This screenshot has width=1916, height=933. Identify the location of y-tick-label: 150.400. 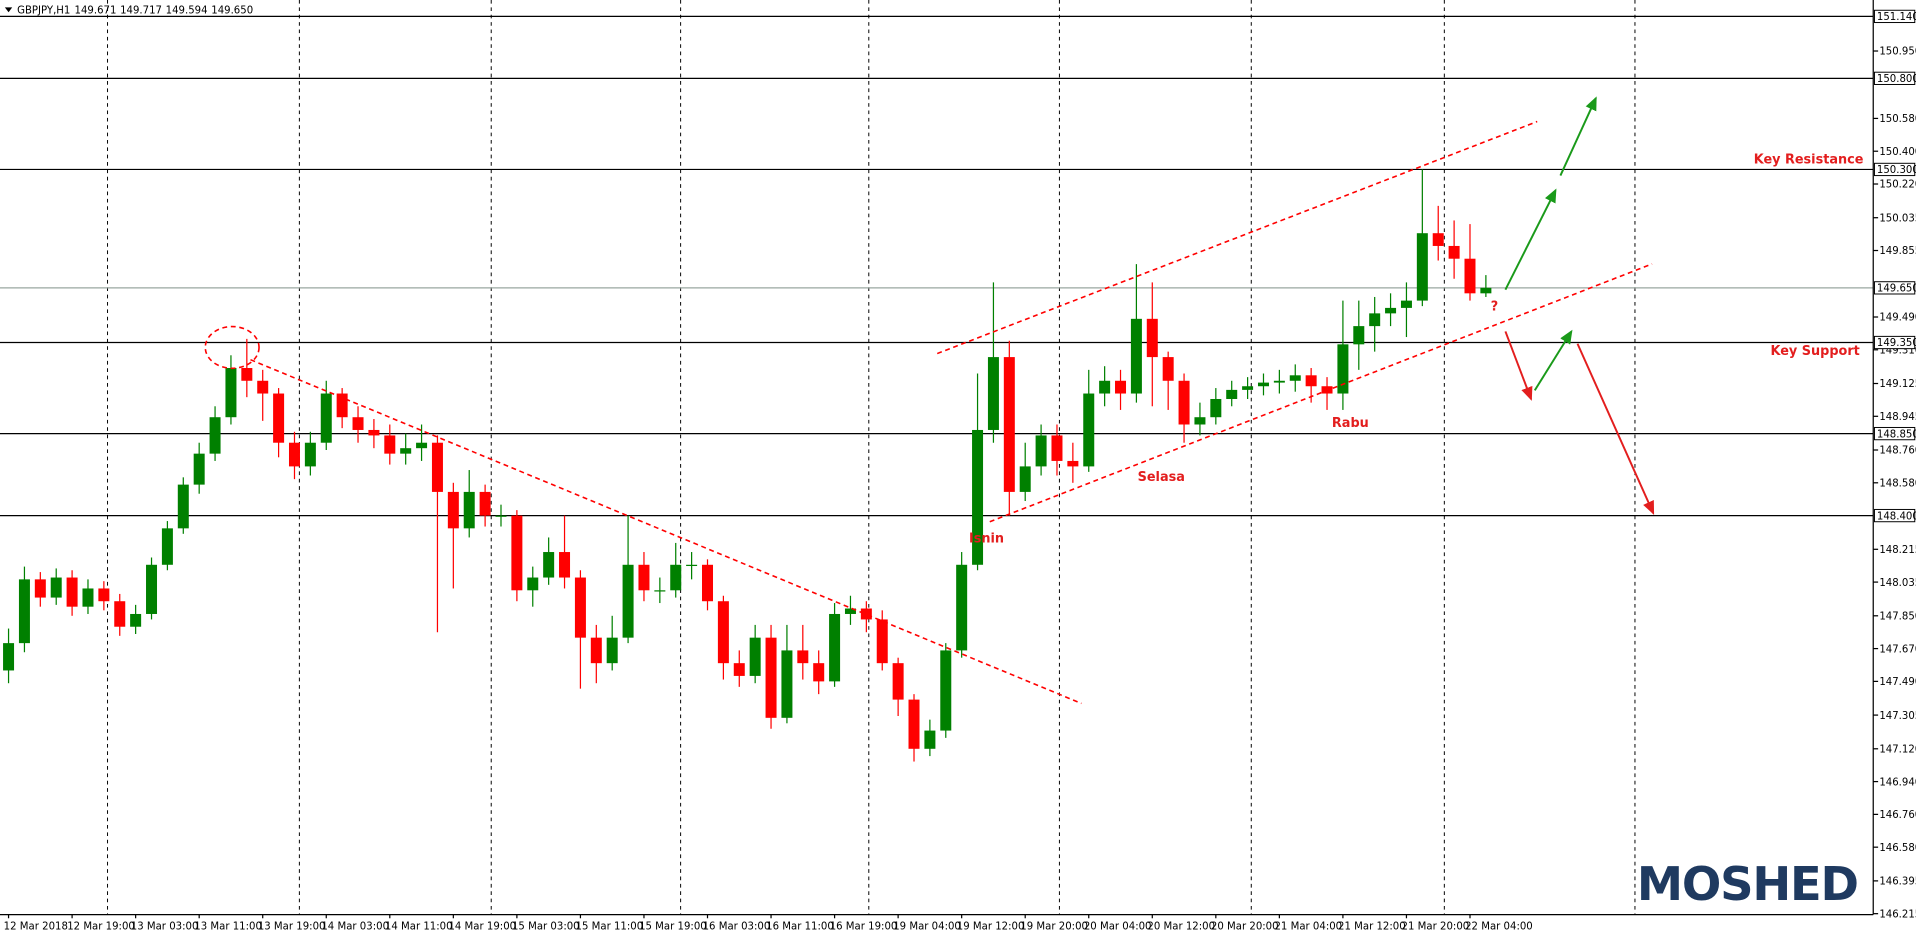
(1897, 152).